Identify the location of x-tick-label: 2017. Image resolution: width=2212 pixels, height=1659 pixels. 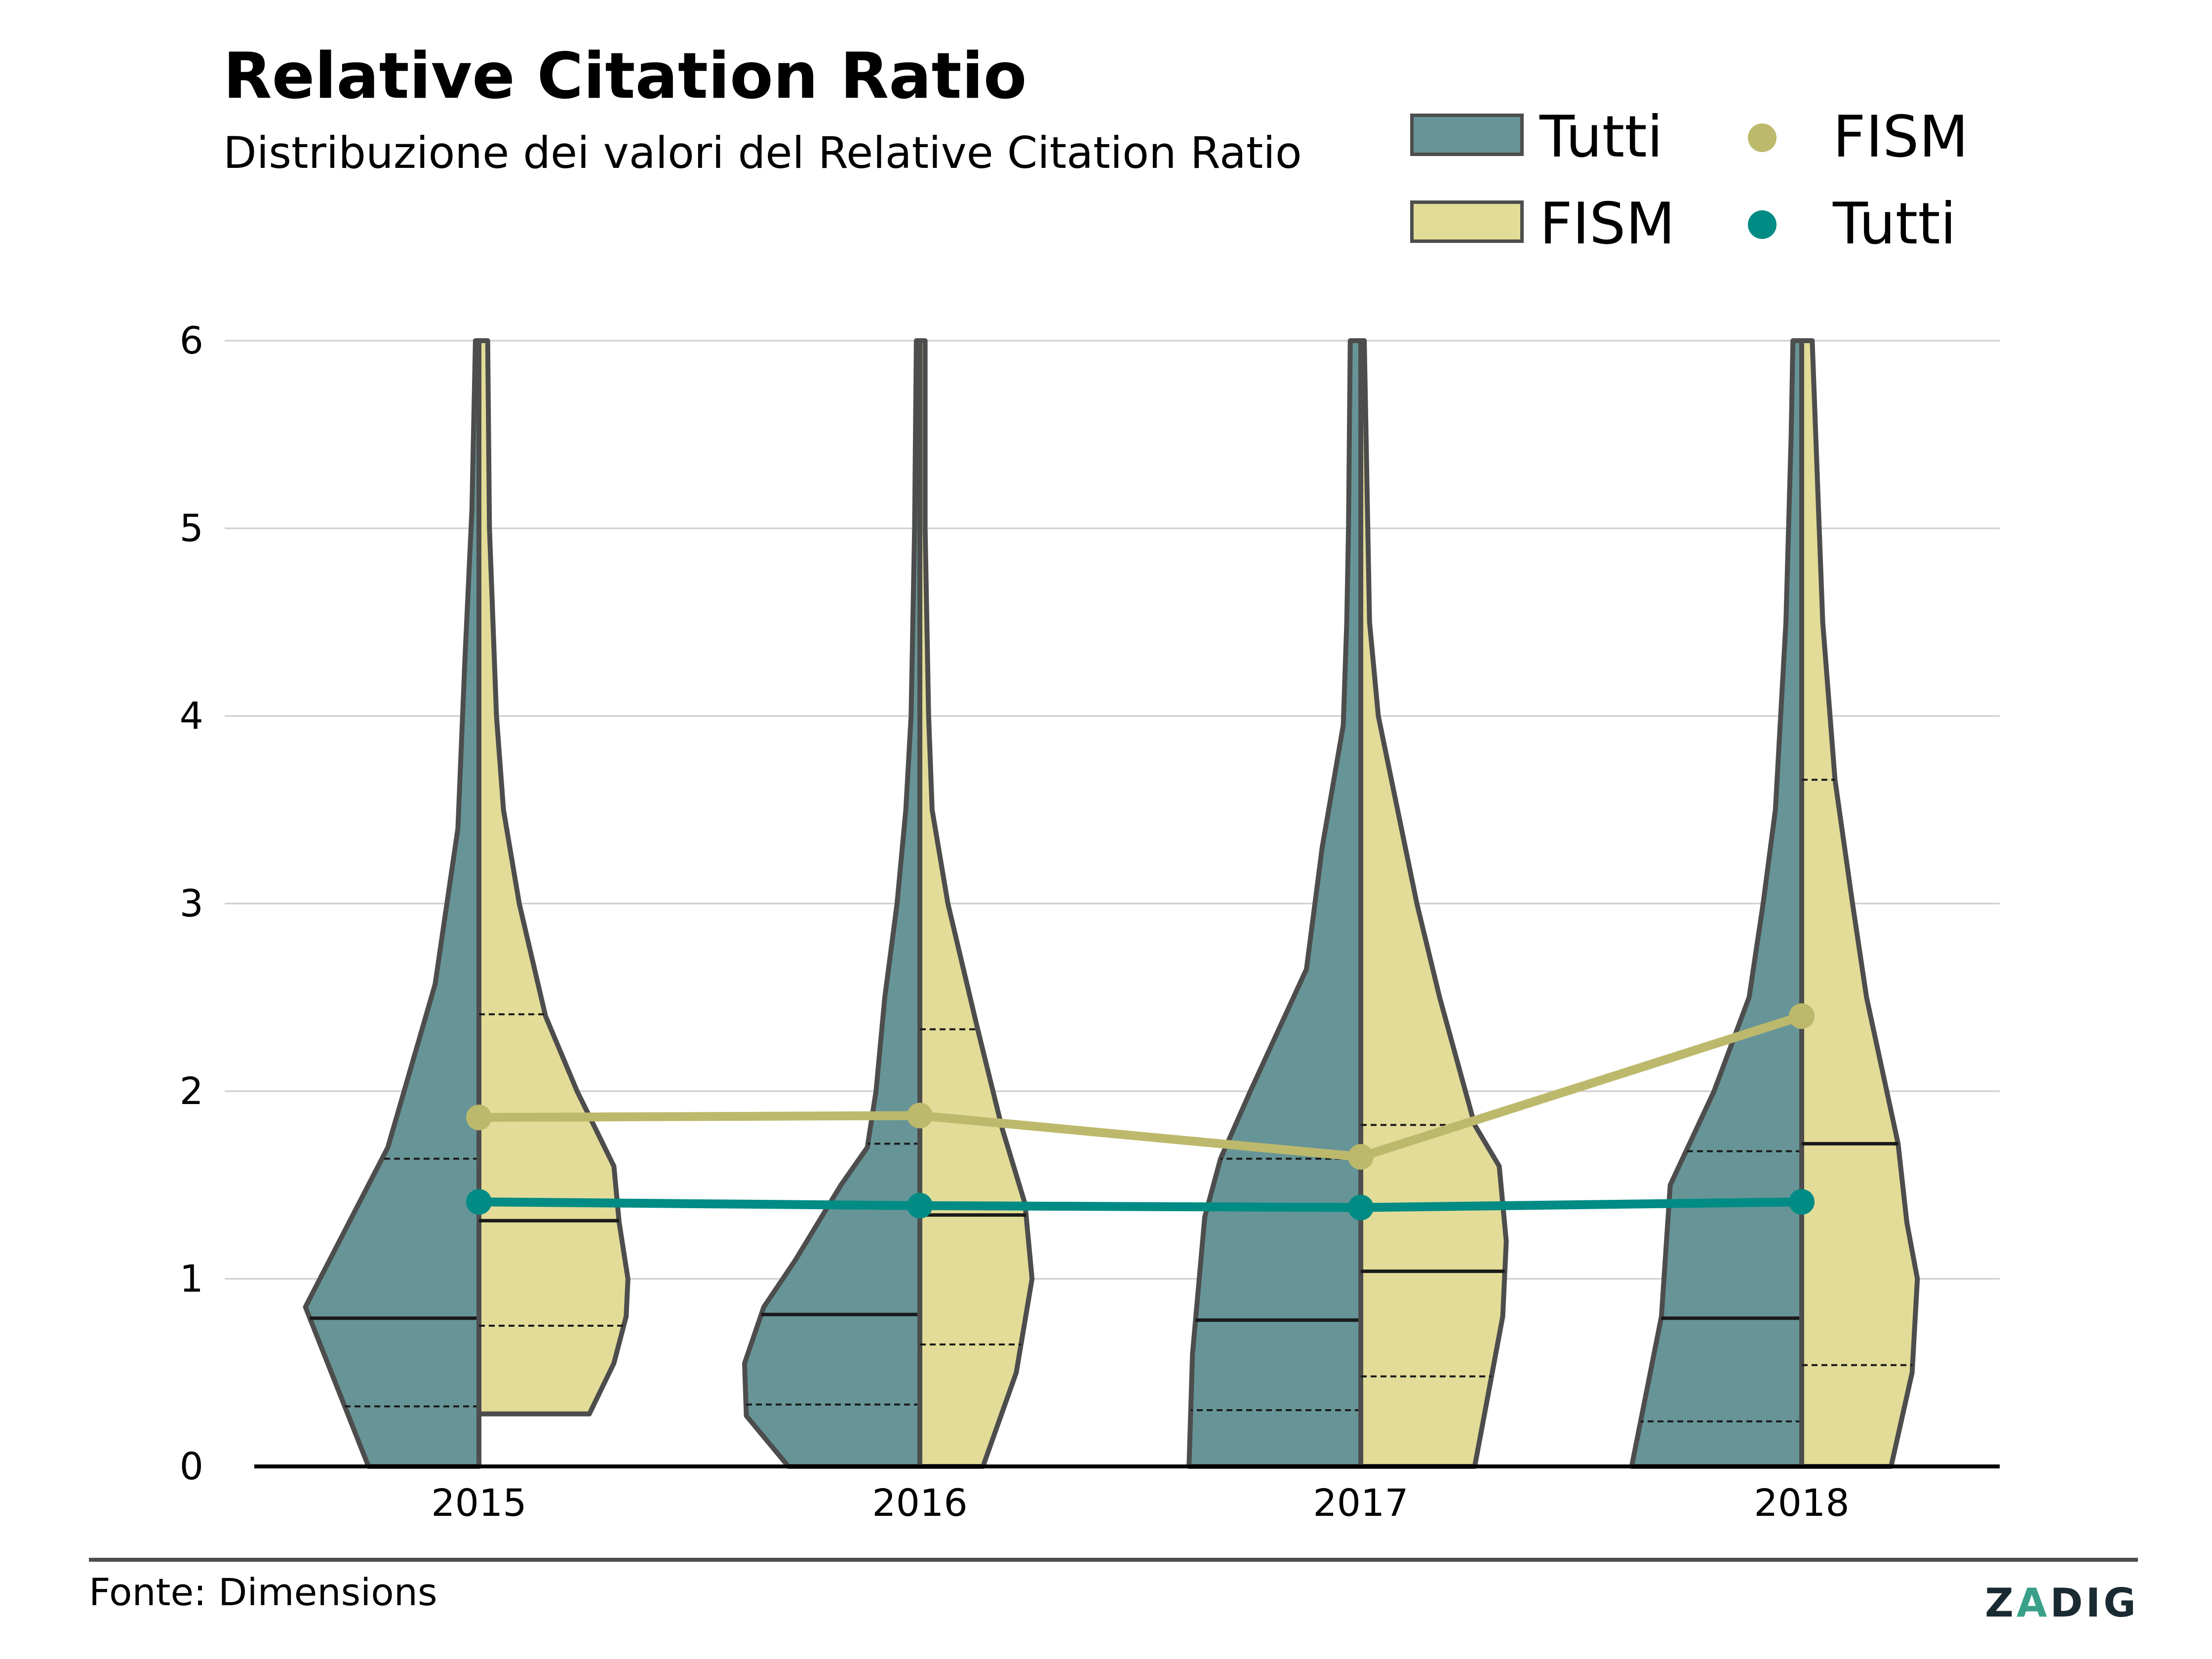
(1360, 1503).